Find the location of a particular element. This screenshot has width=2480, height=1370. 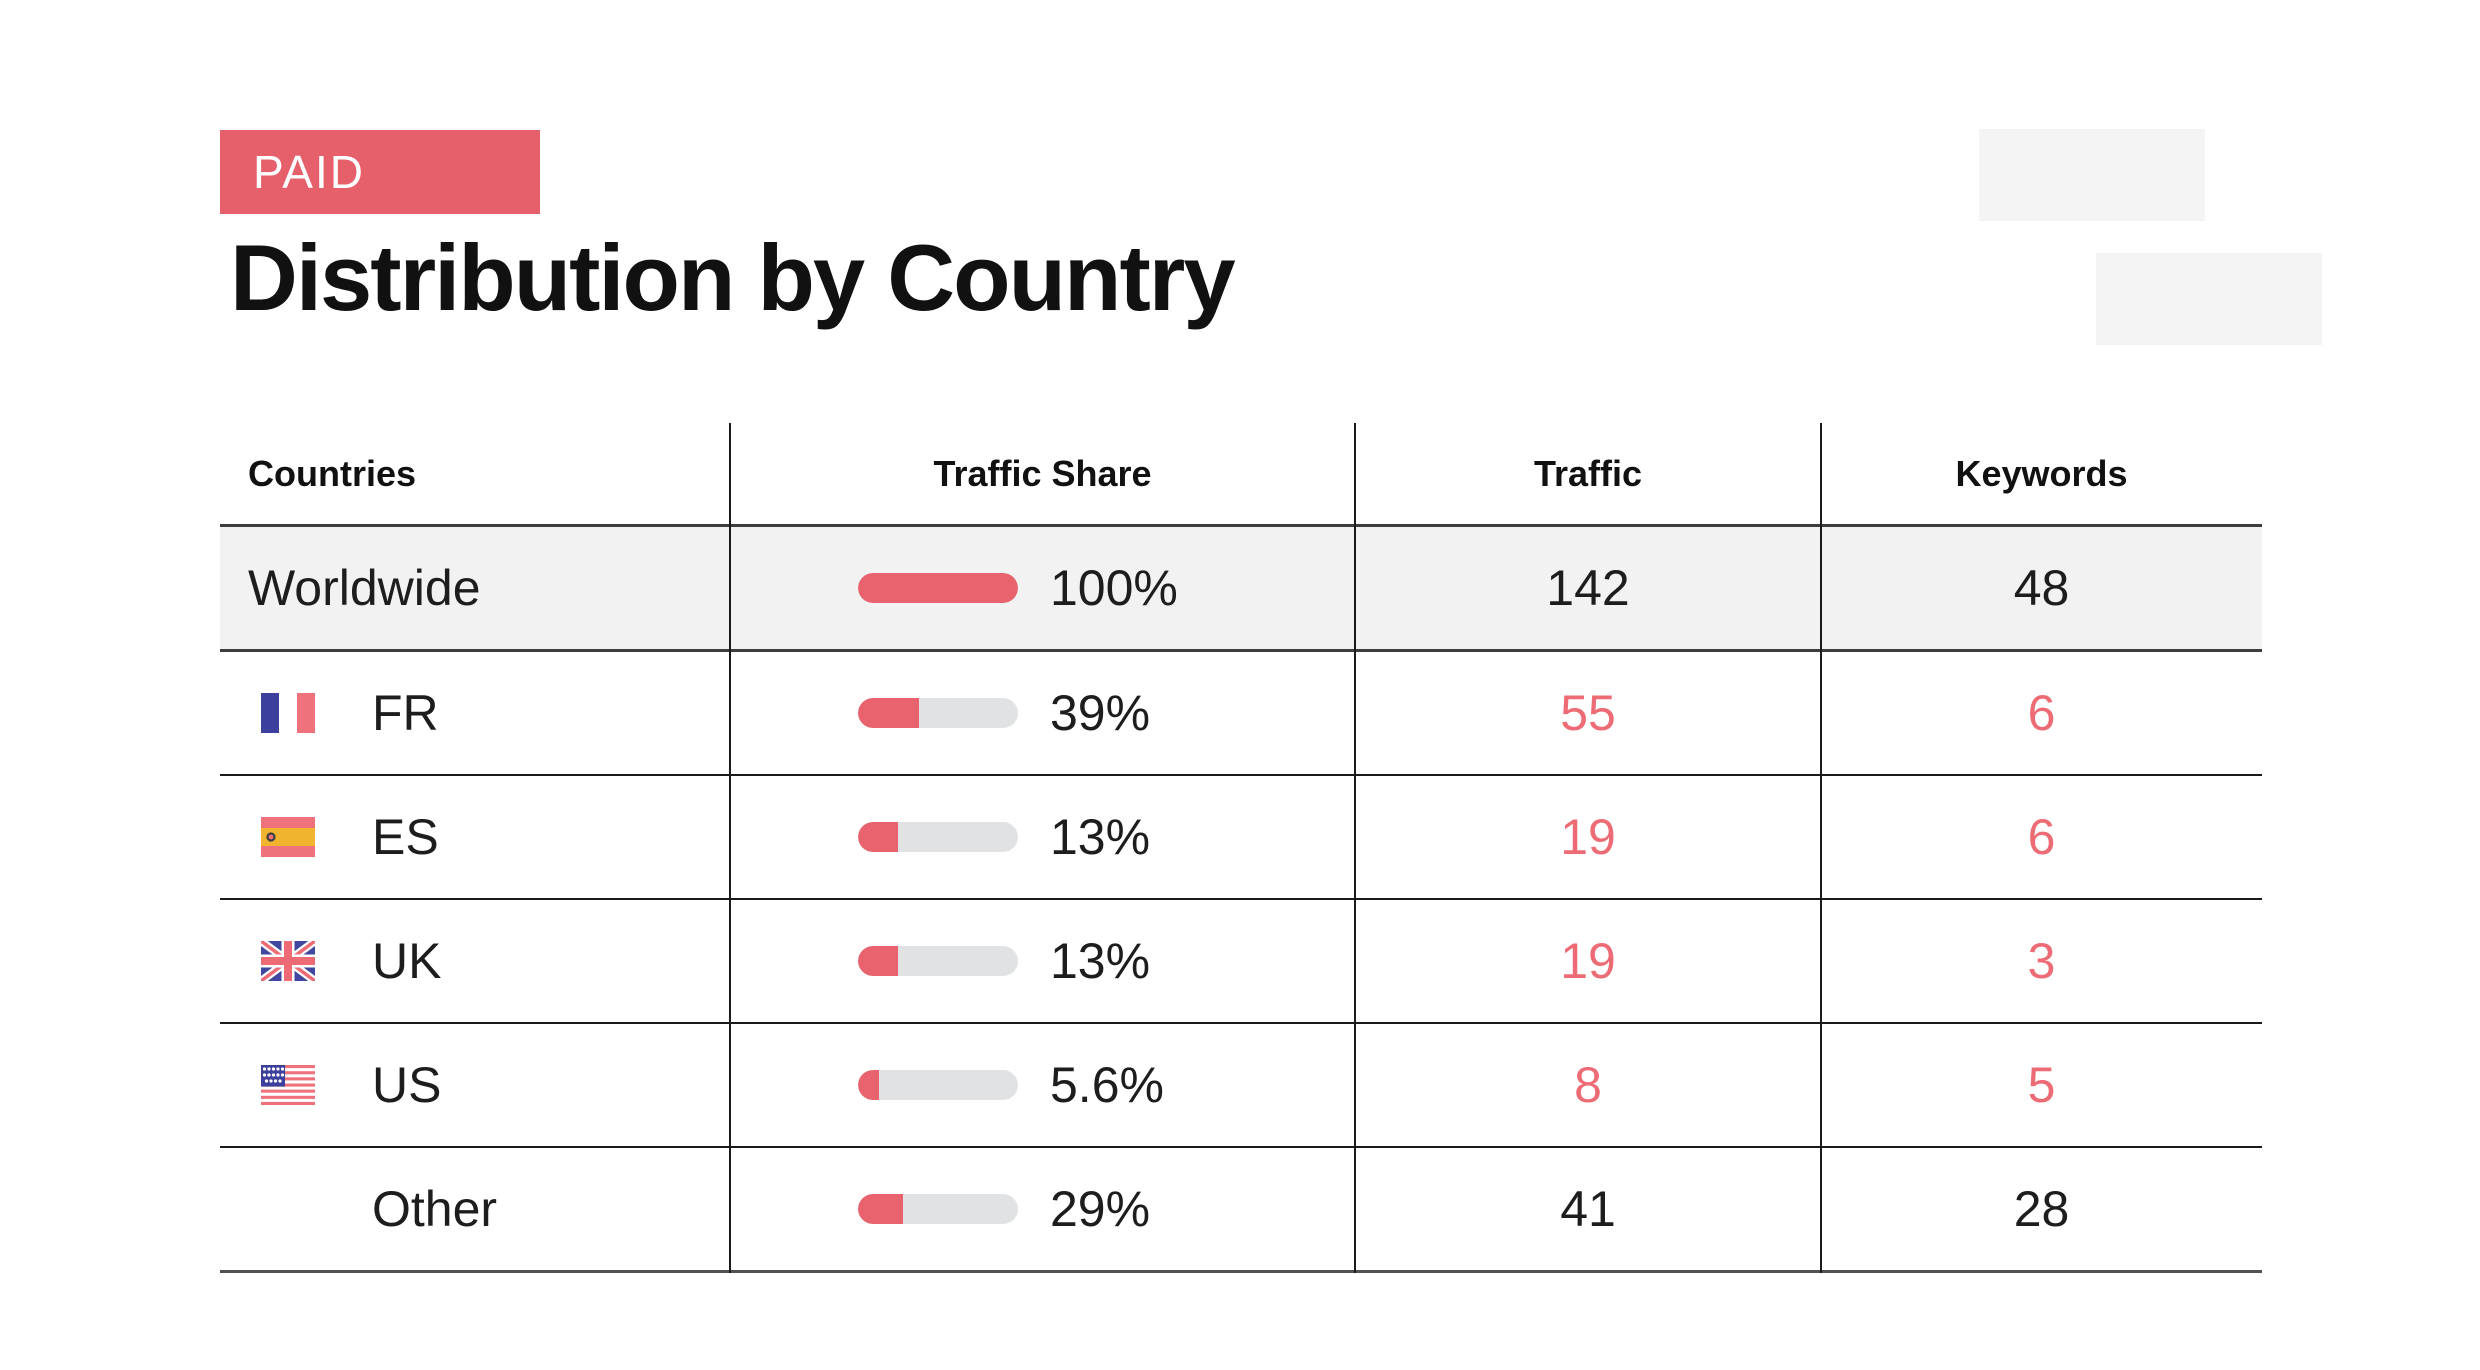

table-row: UK 13% 19 3 is located at coordinates (1241, 960).